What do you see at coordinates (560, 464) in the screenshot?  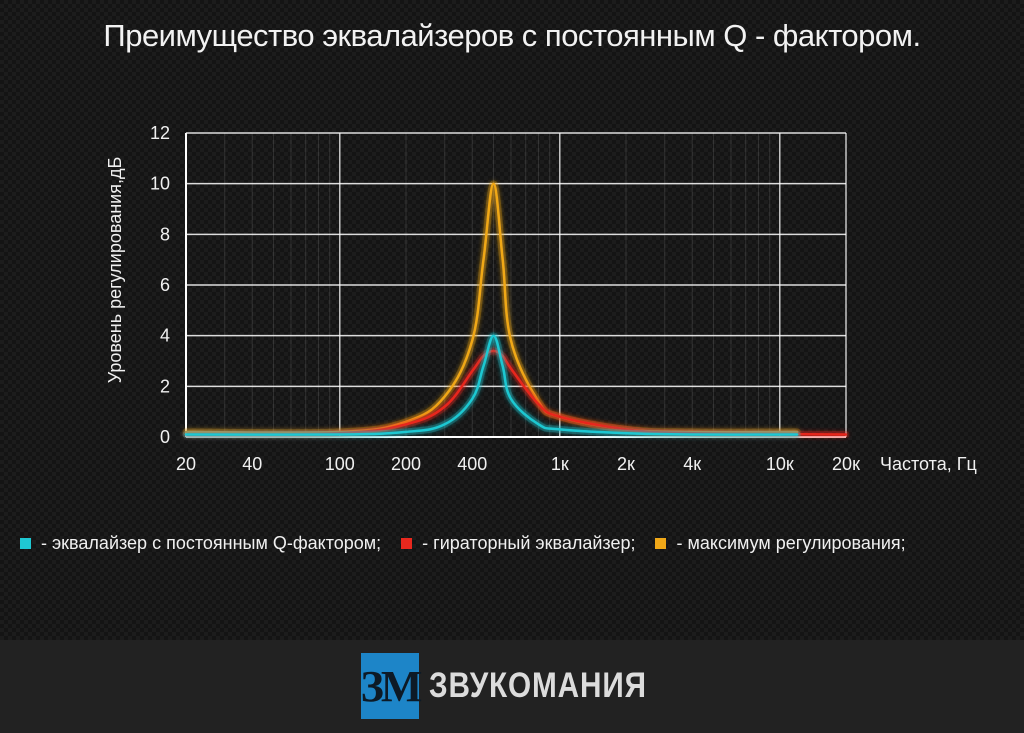 I see `x-tick-label: 1к` at bounding box center [560, 464].